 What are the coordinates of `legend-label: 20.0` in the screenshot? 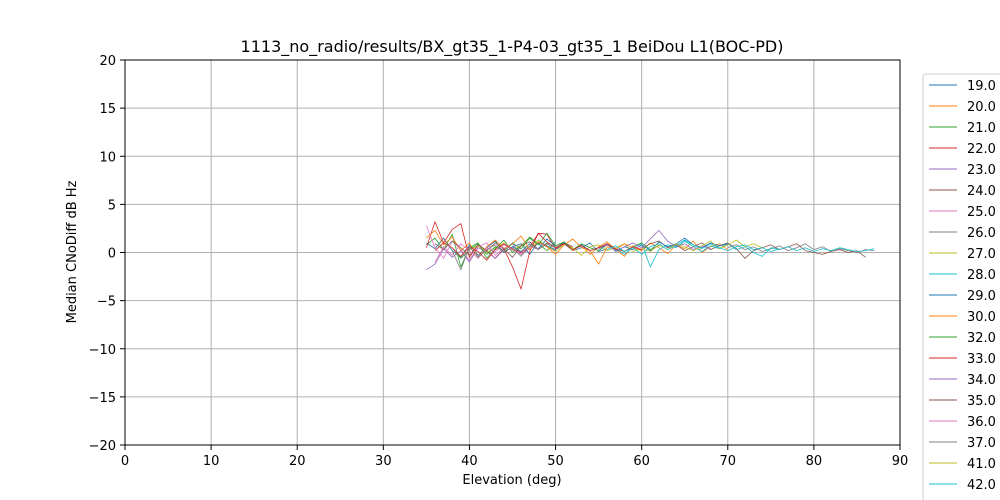 It's located at (981, 107).